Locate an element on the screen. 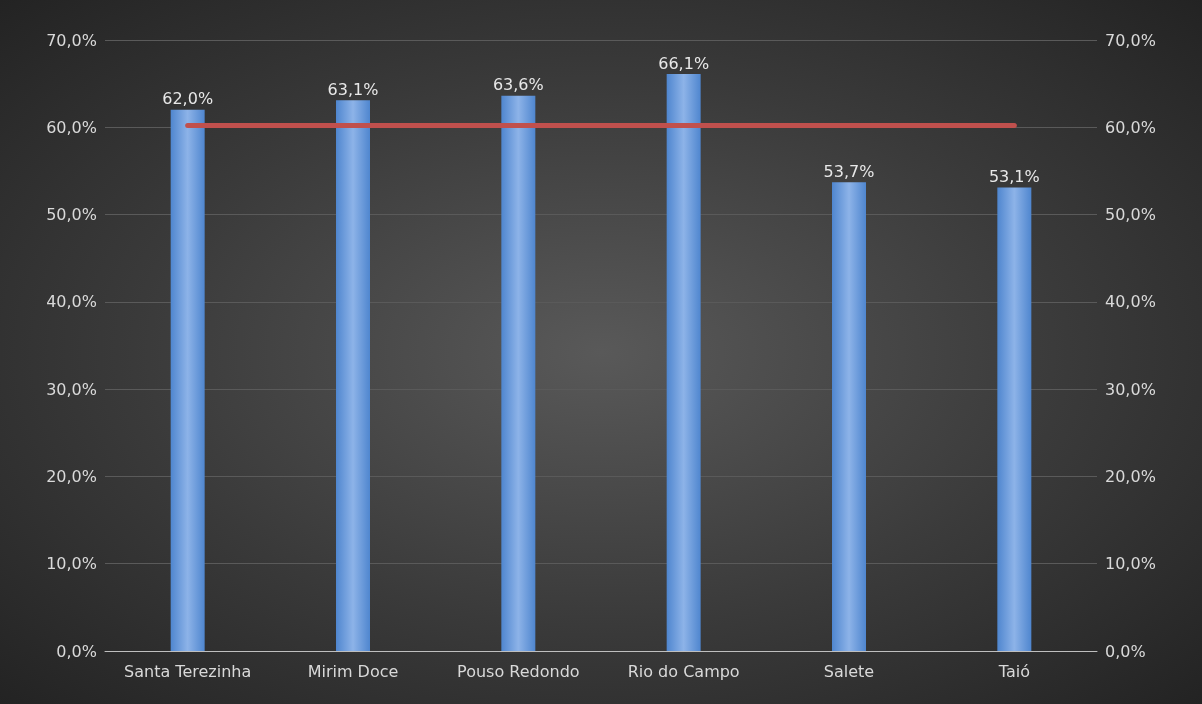  y-tick-label: 0,0% is located at coordinates (76, 651).